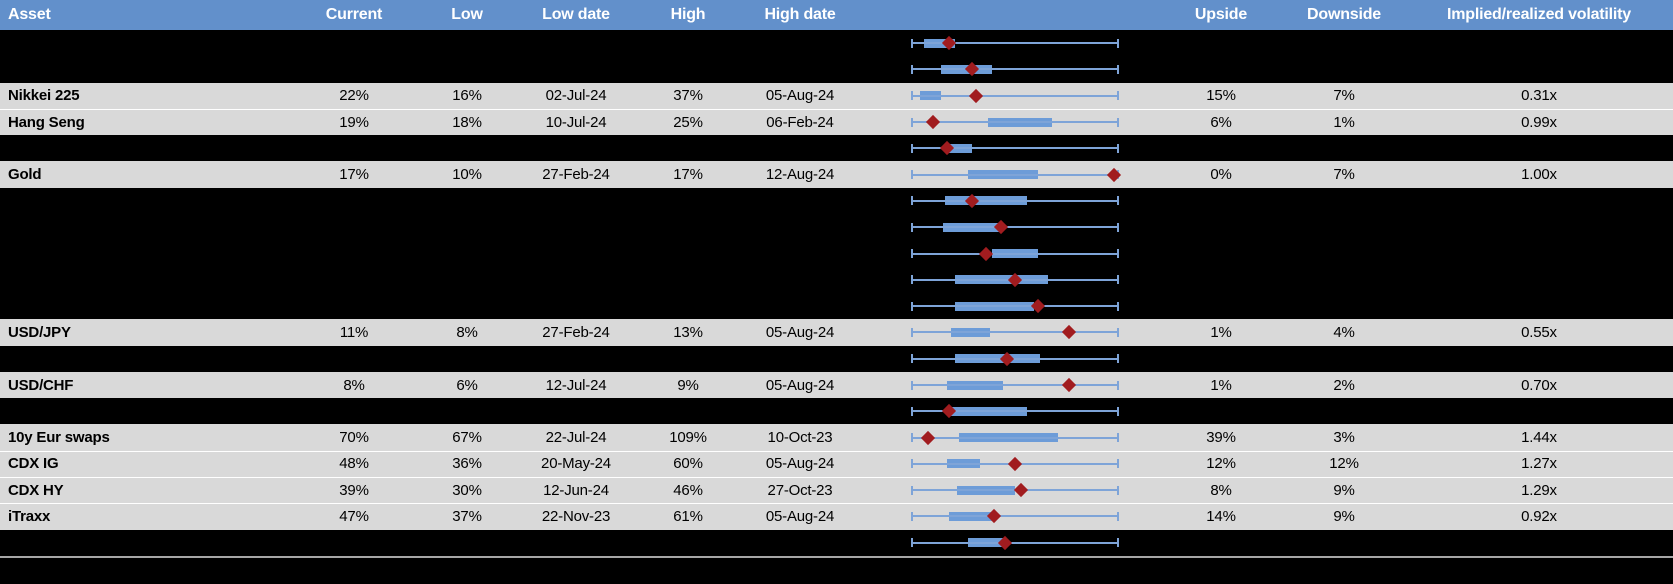 The image size is (1673, 584). Describe the element at coordinates (1344, 516) in the screenshot. I see `downside-value: 9%` at that location.